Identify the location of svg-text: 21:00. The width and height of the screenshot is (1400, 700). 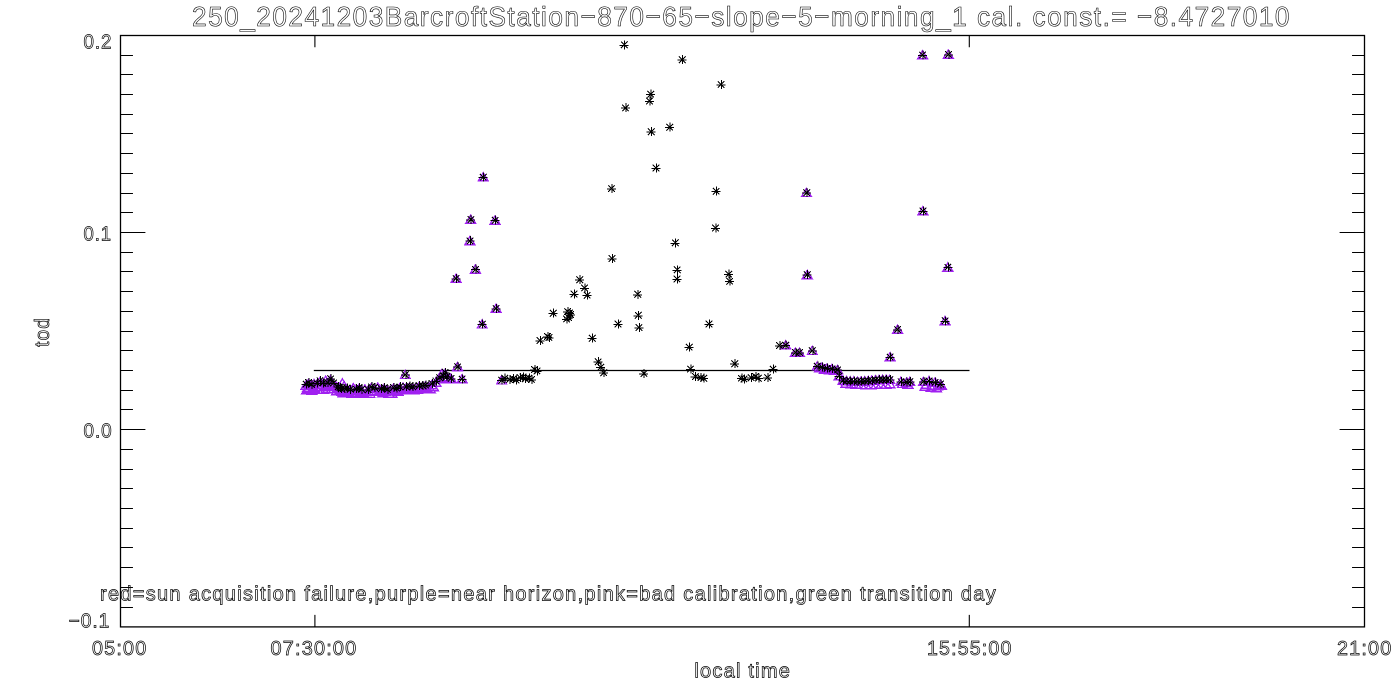
(1364, 649).